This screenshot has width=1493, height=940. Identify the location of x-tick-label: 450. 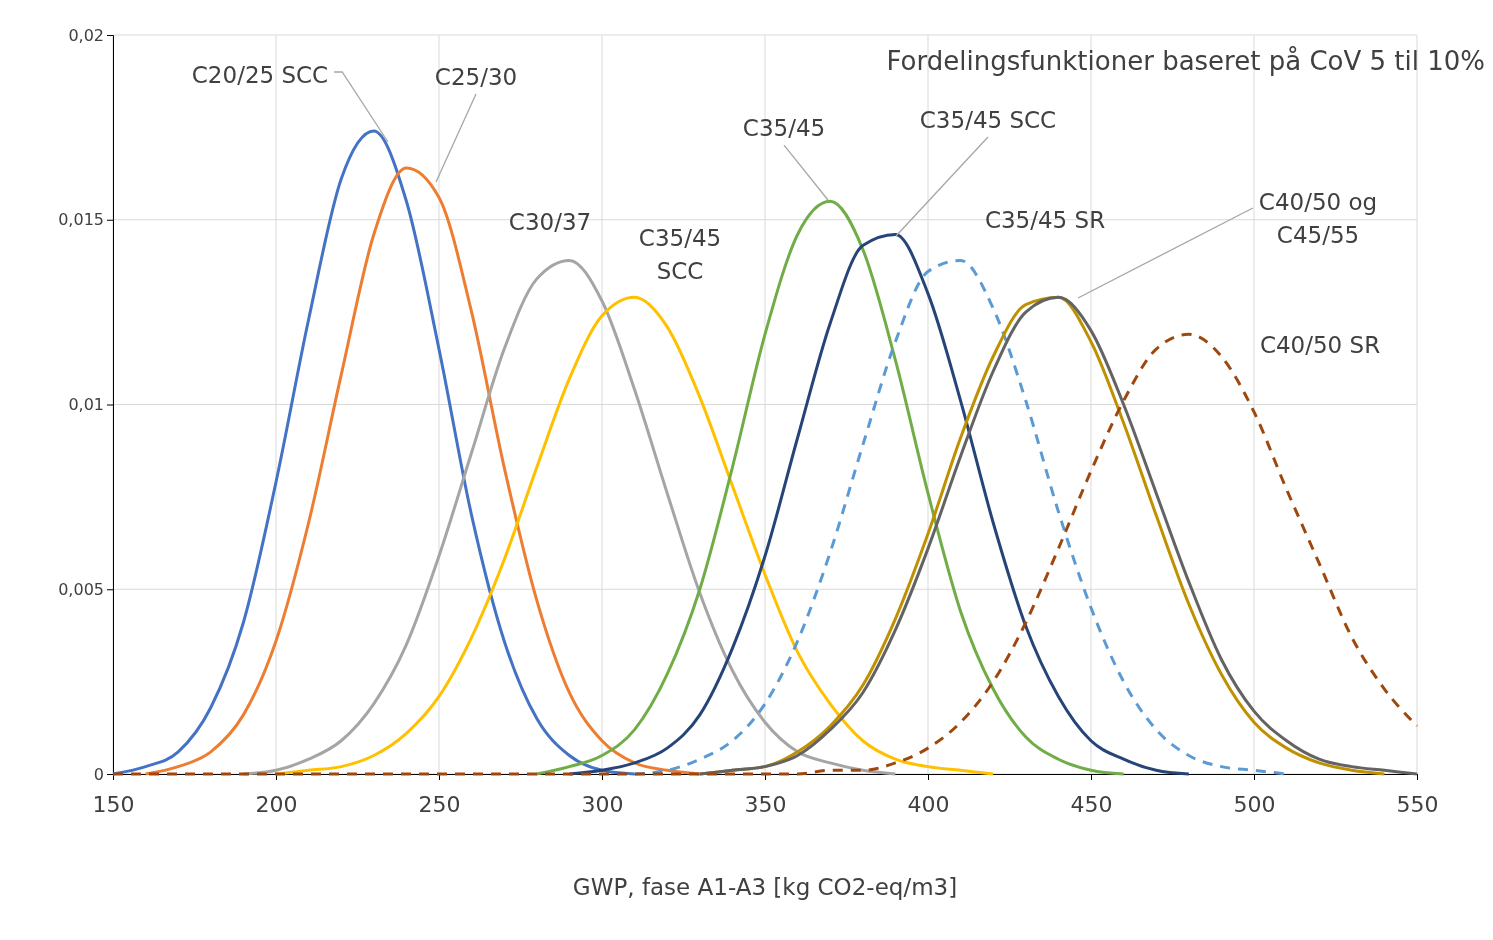
(1091, 804).